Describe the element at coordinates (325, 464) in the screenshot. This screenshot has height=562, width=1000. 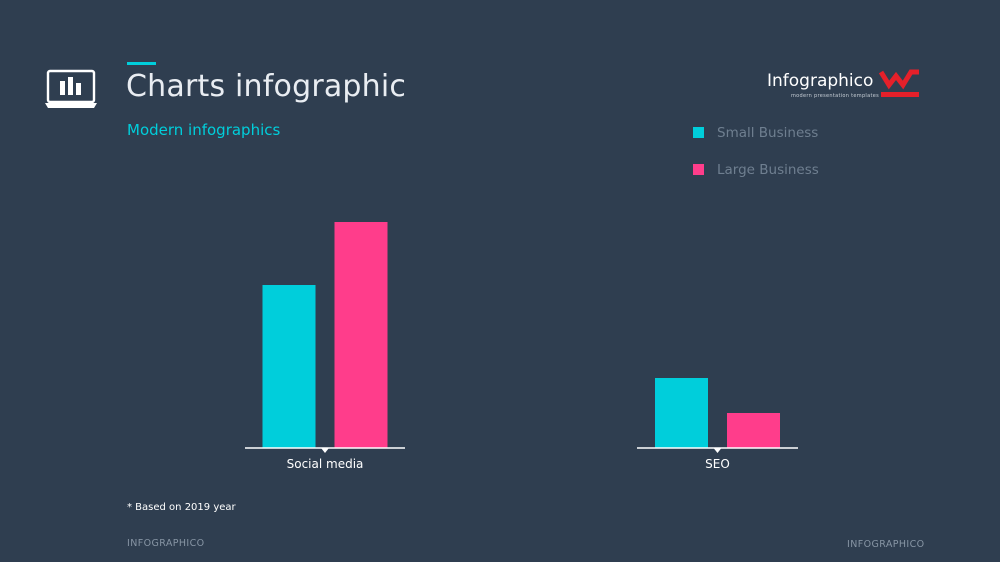
I see `category-label: Social media` at that location.